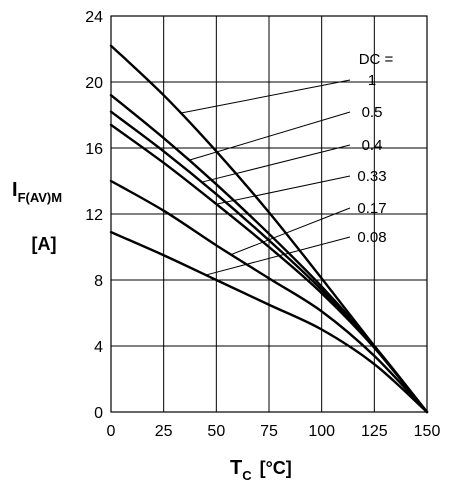 Image resolution: width=462 pixels, height=484 pixels. I want to click on y-tick-label-3: 12, so click(94, 215).